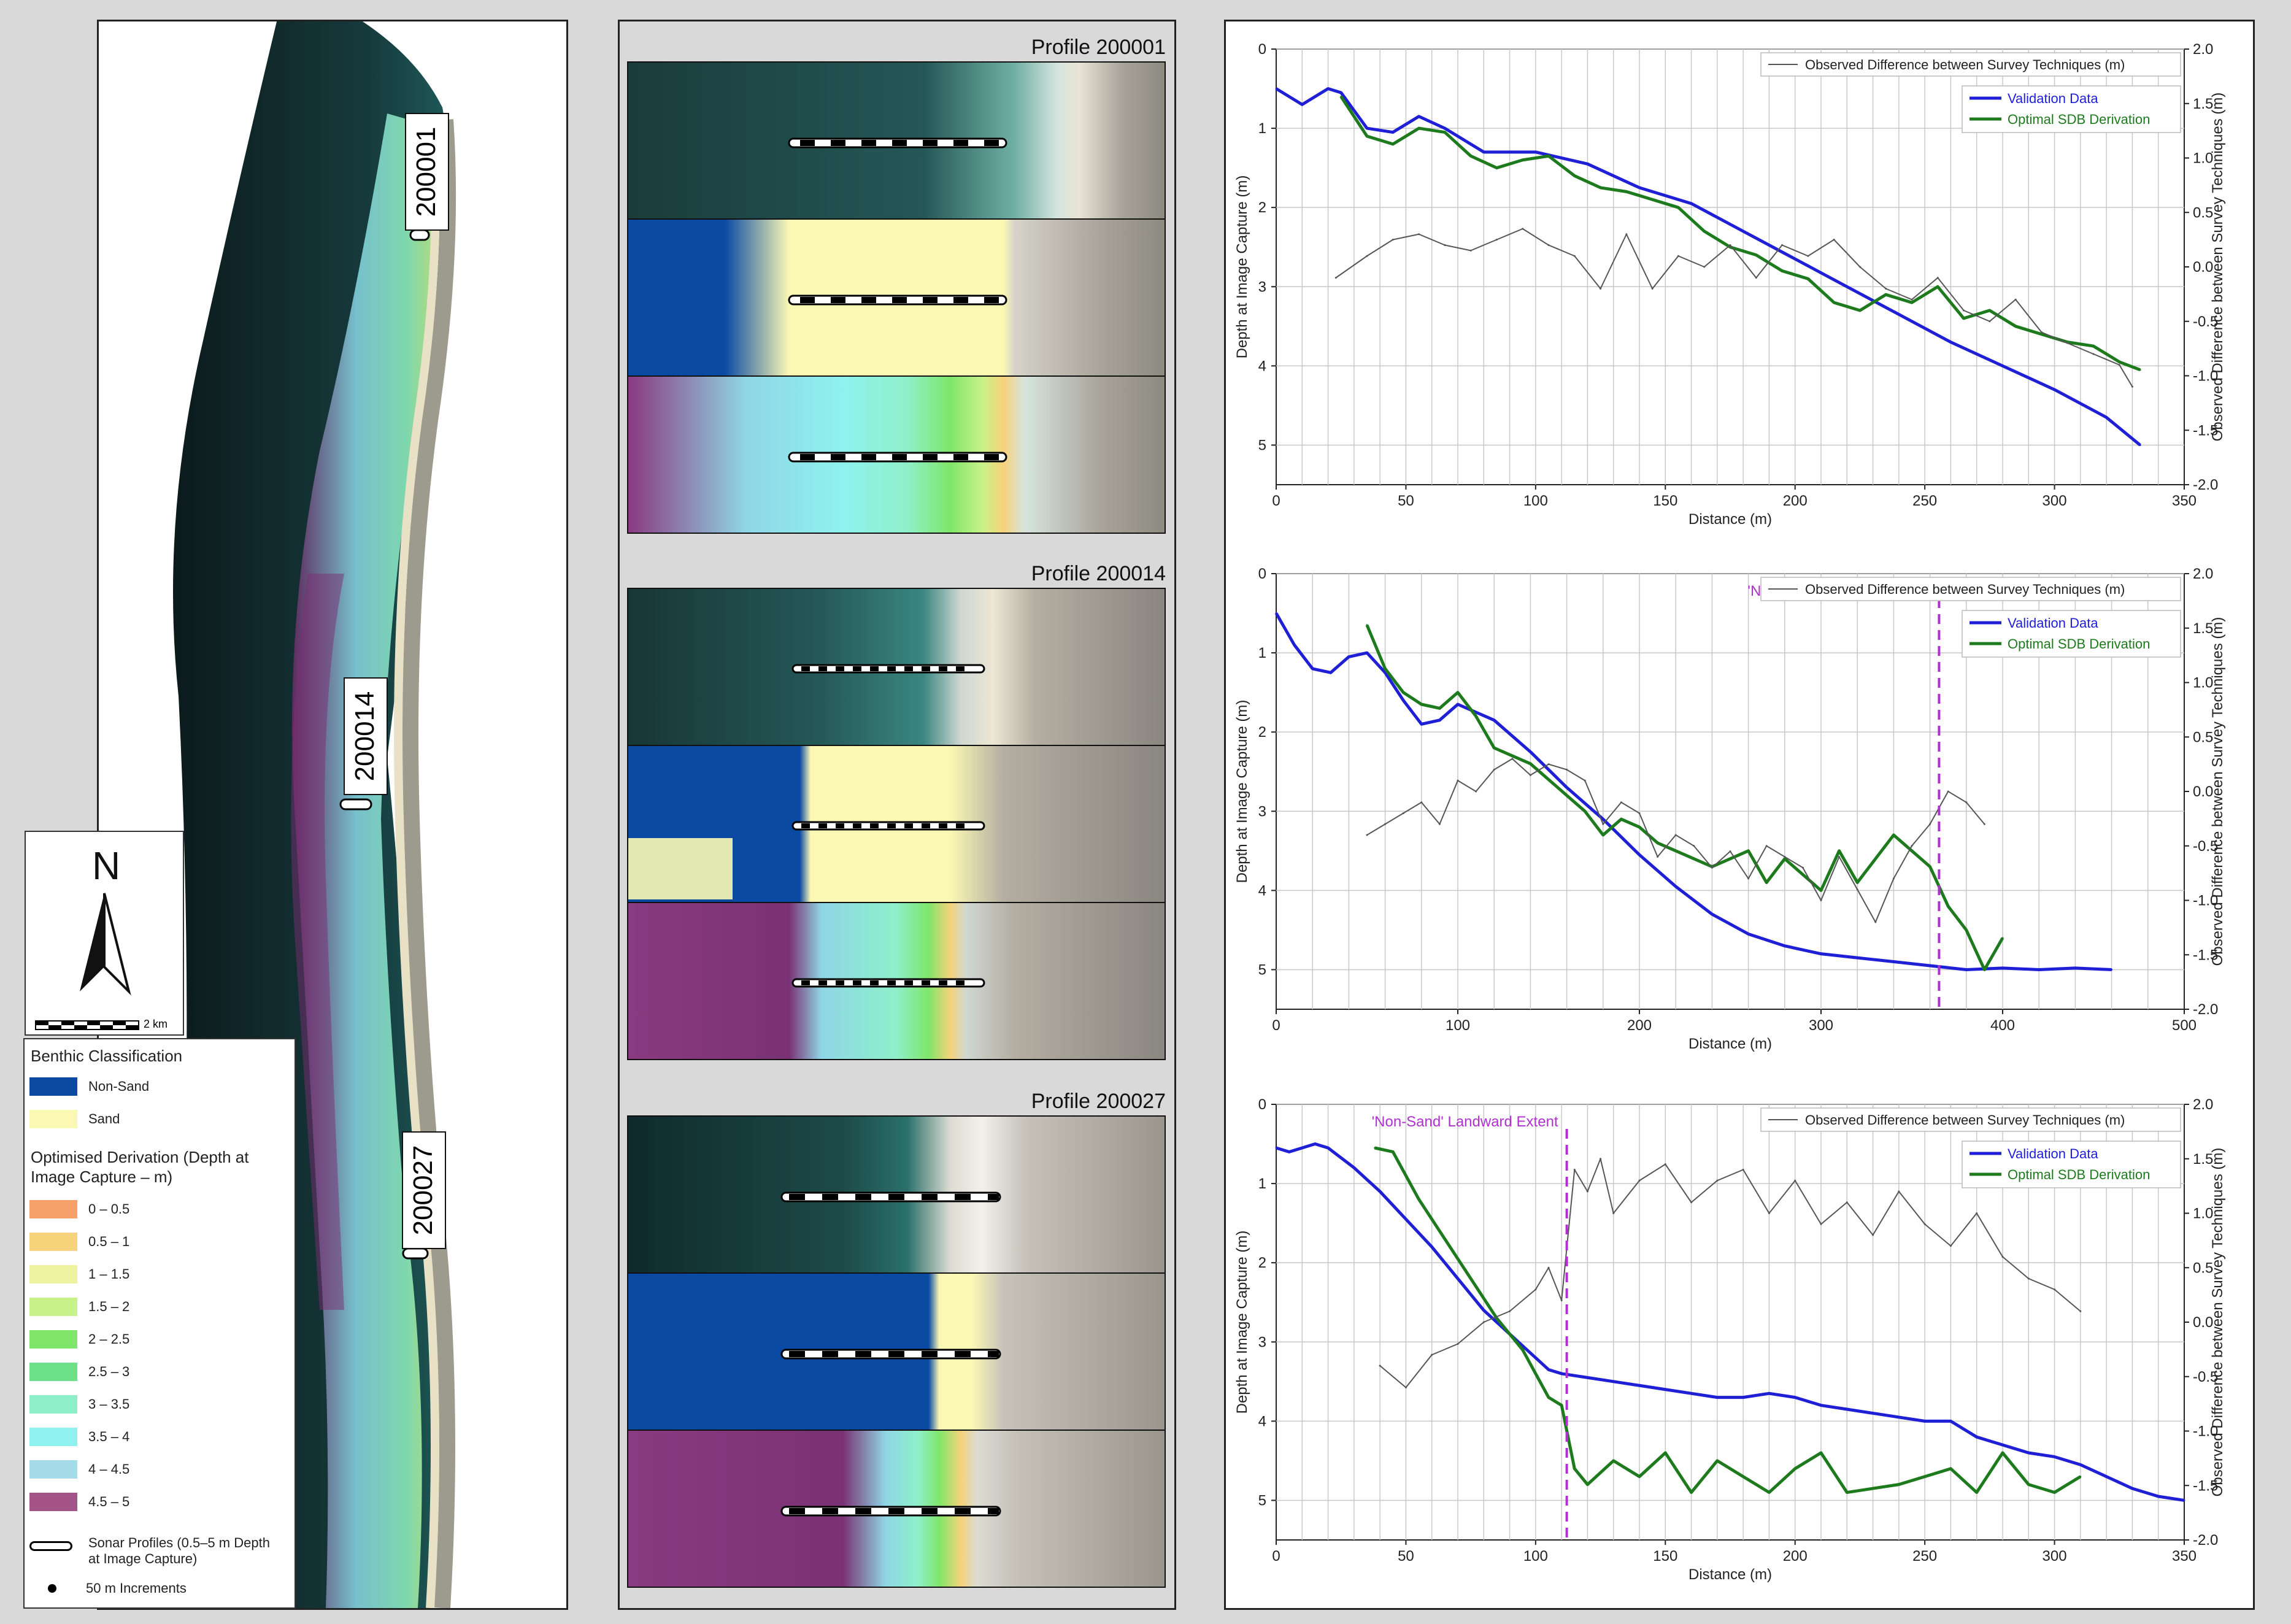 This screenshot has height=1624, width=2291. I want to click on legend-validation-label: Validation Data, so click(2053, 1153).